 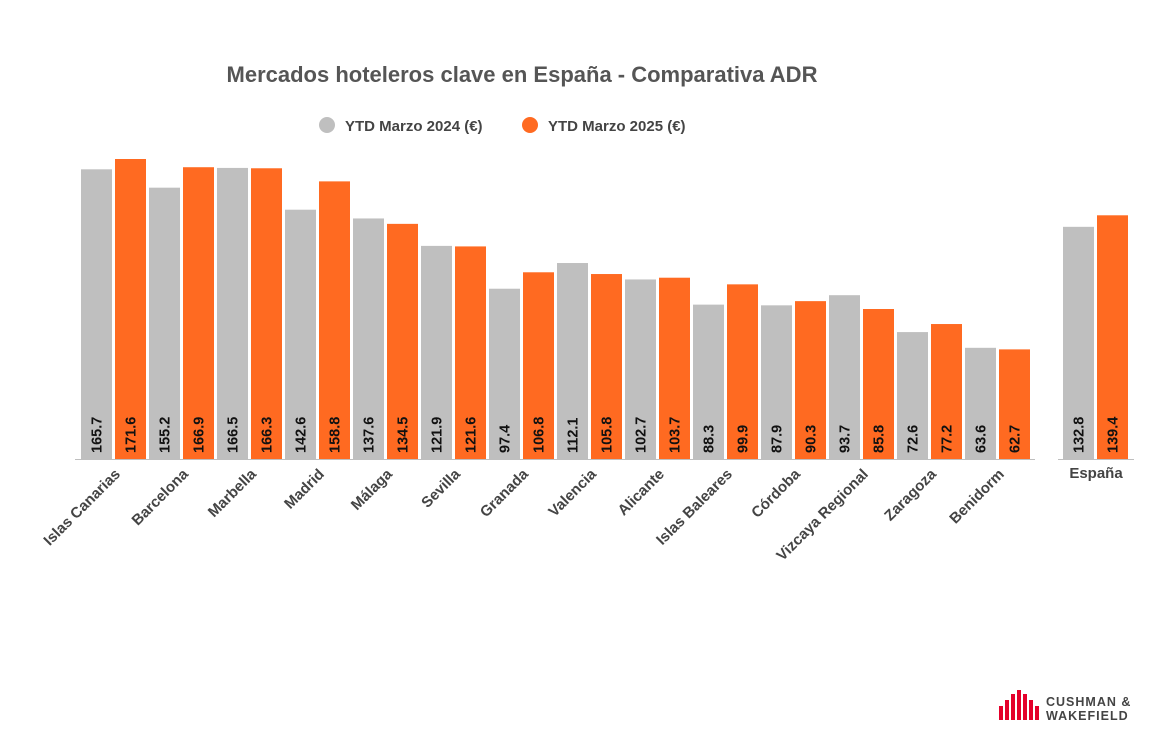 What do you see at coordinates (130, 309) in the screenshot?
I see `cat-0-bar-2025` at bounding box center [130, 309].